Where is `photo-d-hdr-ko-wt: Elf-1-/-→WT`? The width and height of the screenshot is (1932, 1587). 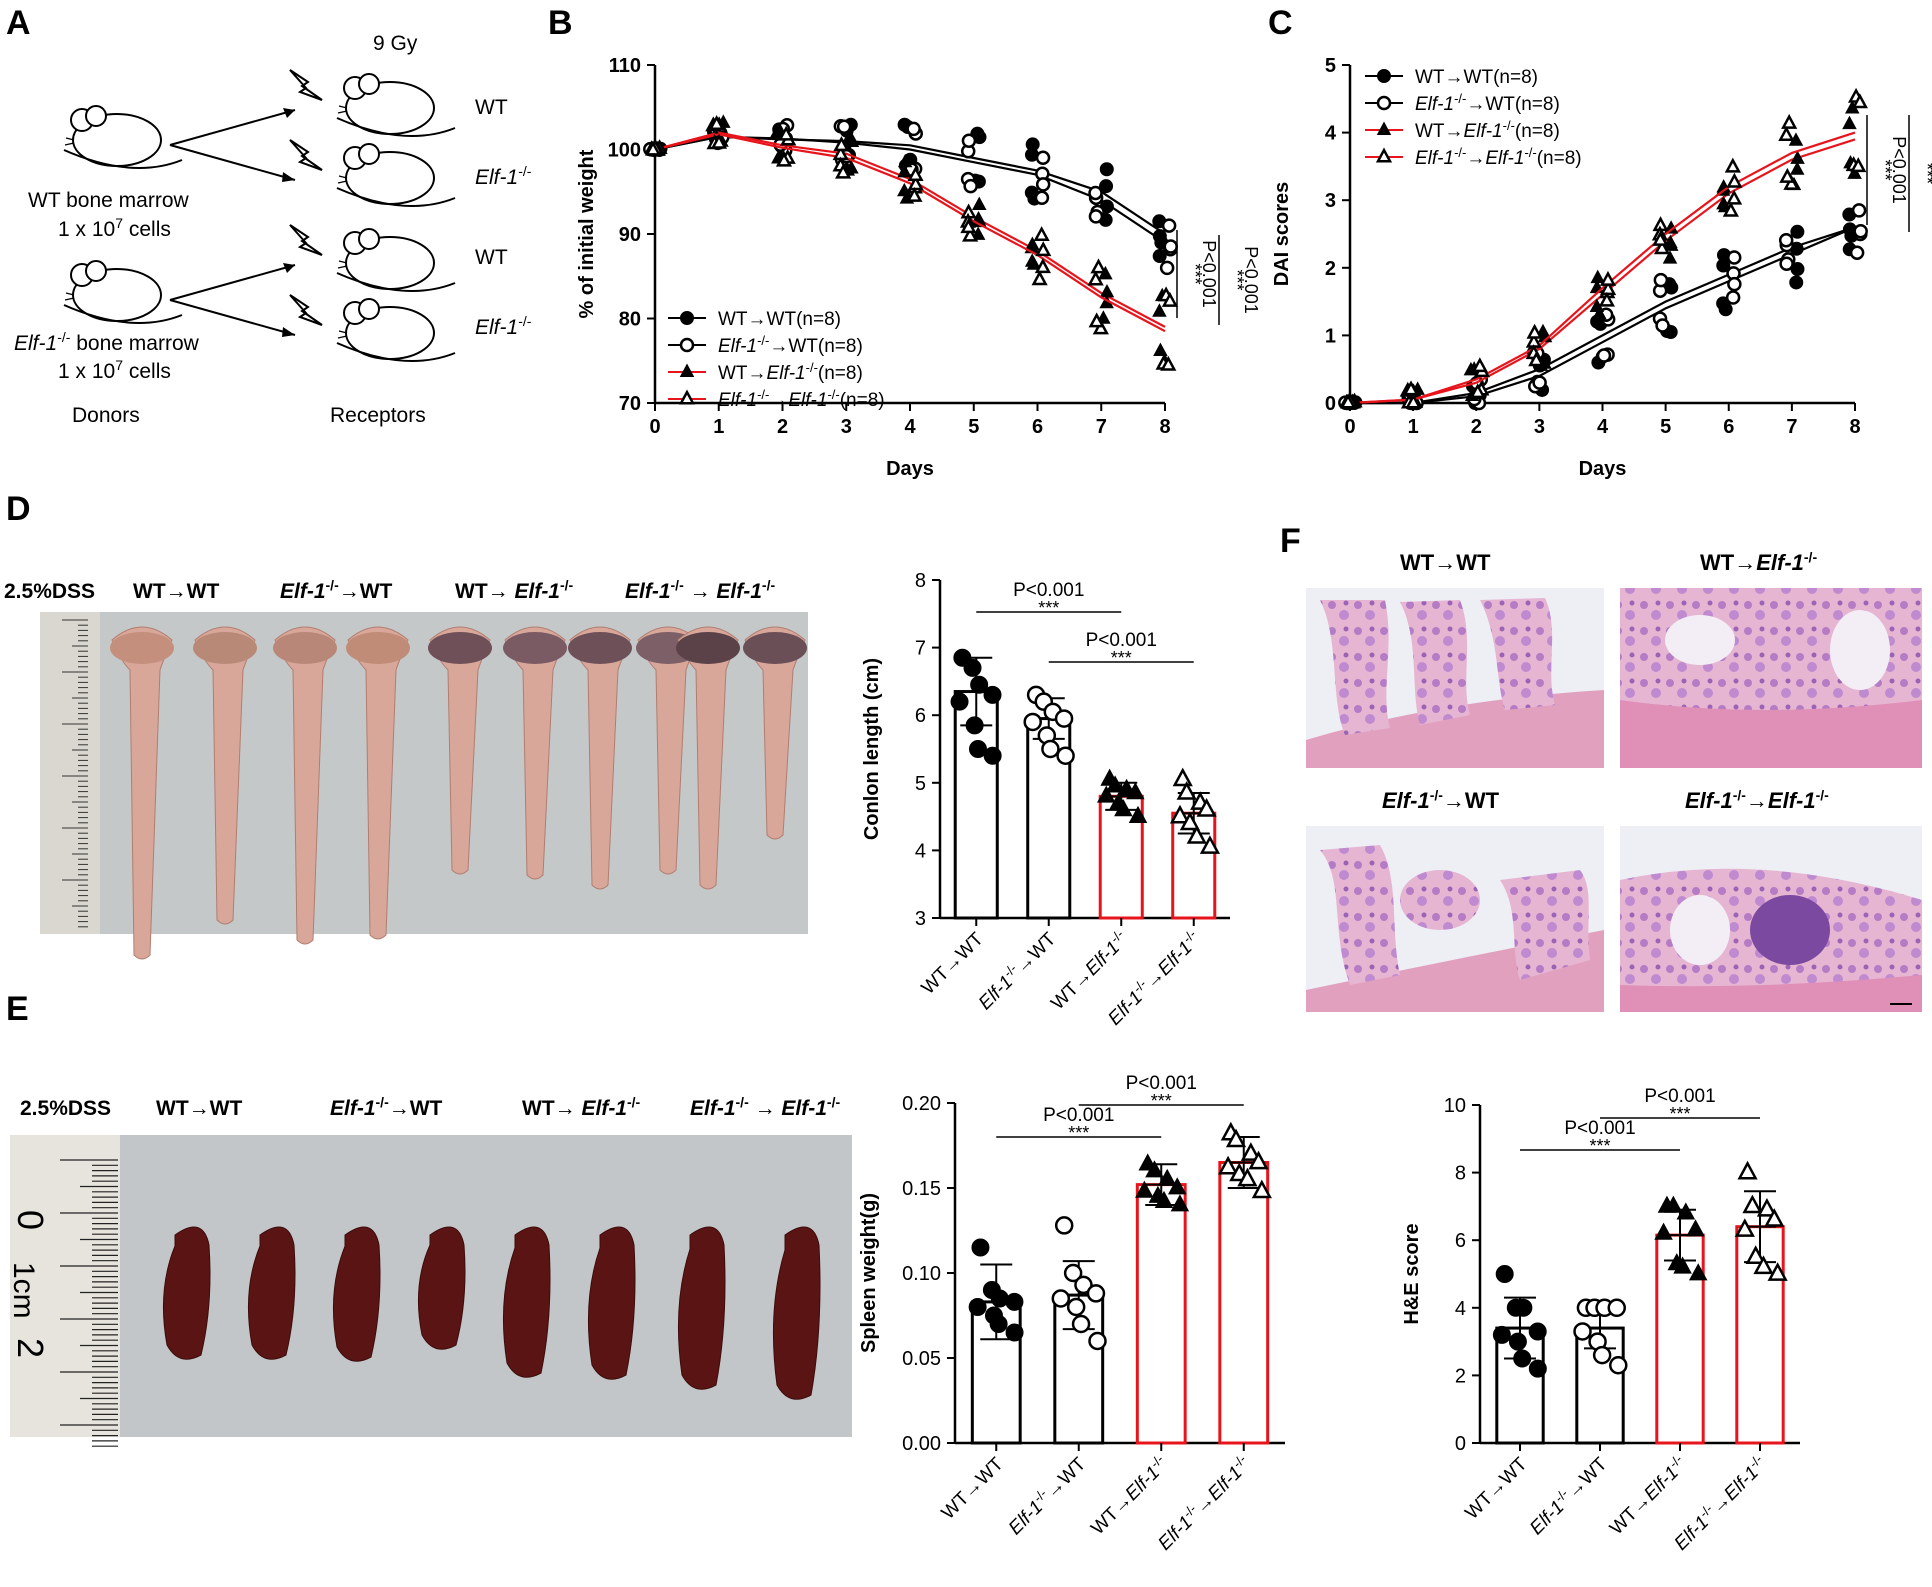 photo-d-hdr-ko-wt: Elf-1-/-→WT is located at coordinates (336, 590).